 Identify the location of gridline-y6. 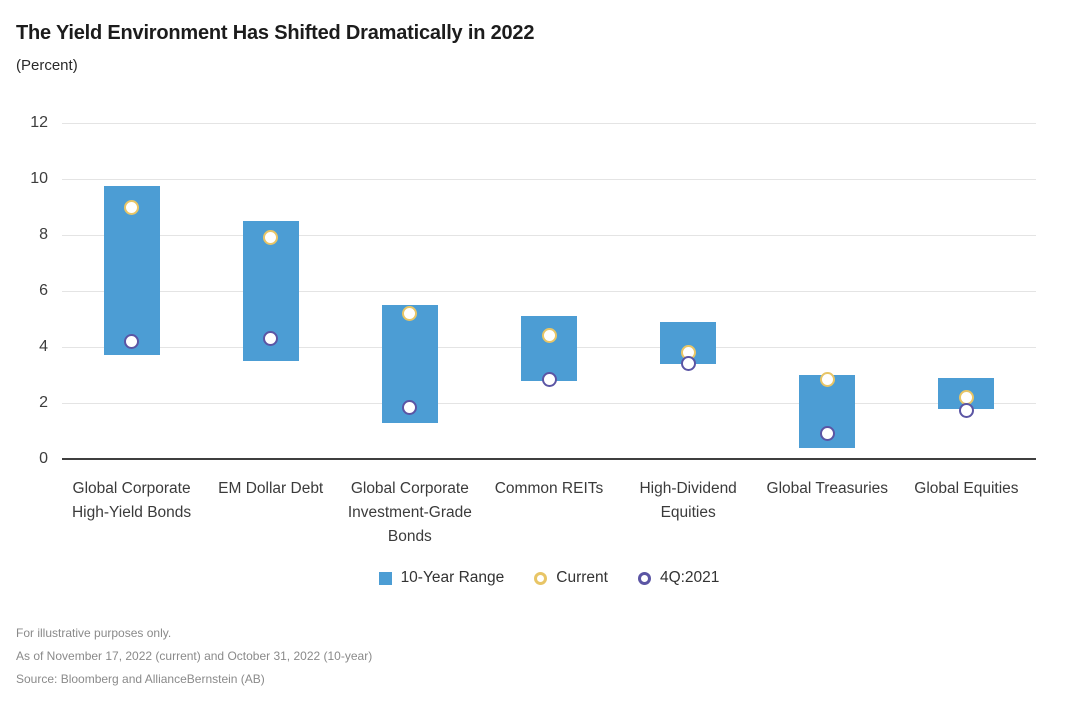
(549, 291).